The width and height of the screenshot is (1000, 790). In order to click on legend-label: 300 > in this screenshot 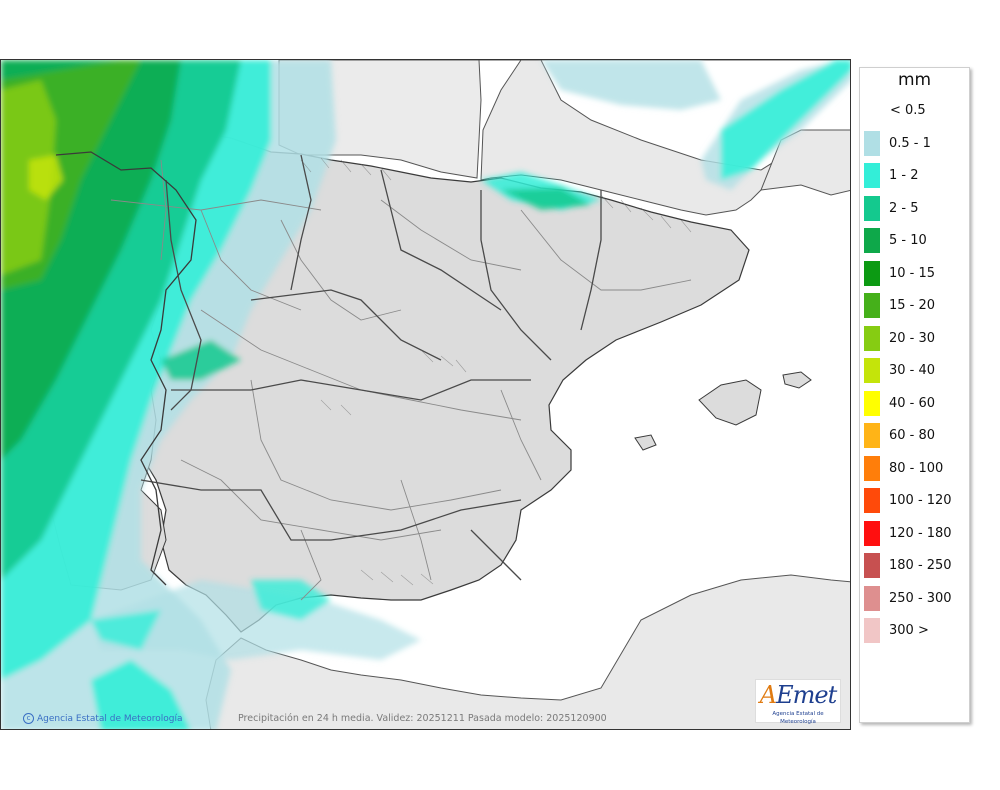, I will do `click(909, 630)`.